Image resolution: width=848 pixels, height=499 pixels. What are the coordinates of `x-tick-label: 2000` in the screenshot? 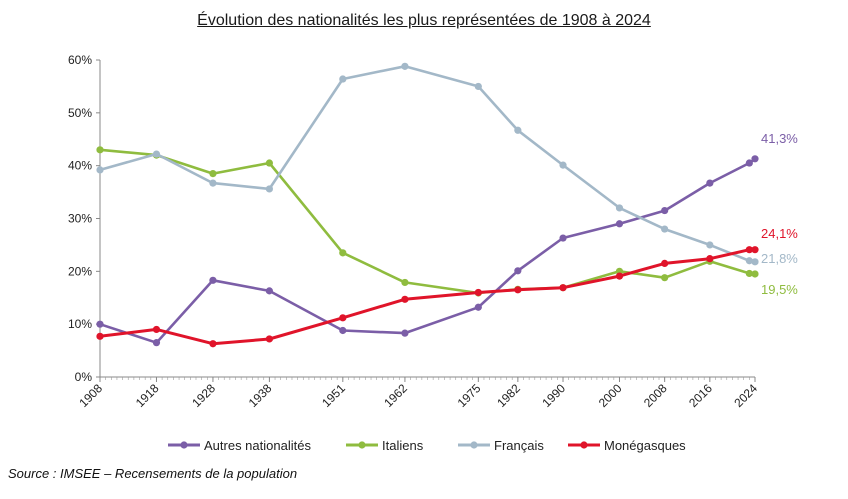 It's located at (610, 395).